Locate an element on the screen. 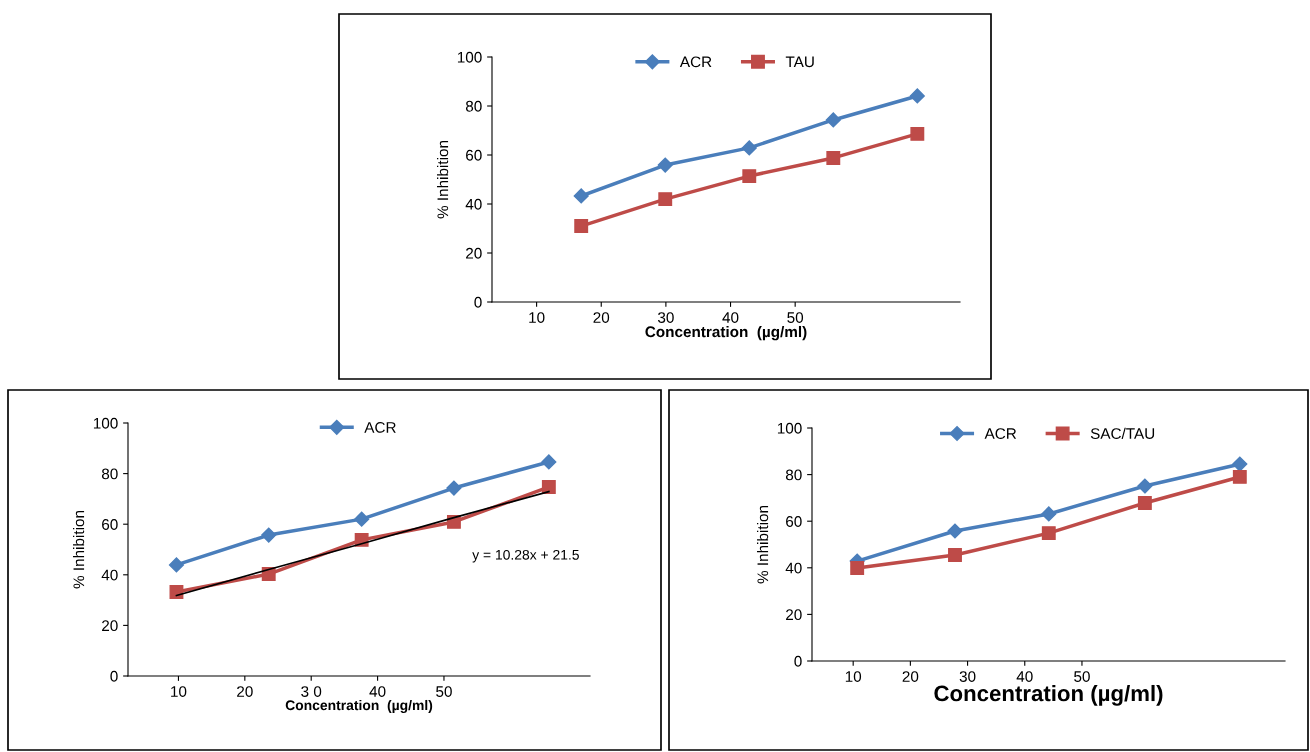 This screenshot has height=752, width=1310. annotation: y = 10.28x + 21.5 is located at coordinates (525, 556).